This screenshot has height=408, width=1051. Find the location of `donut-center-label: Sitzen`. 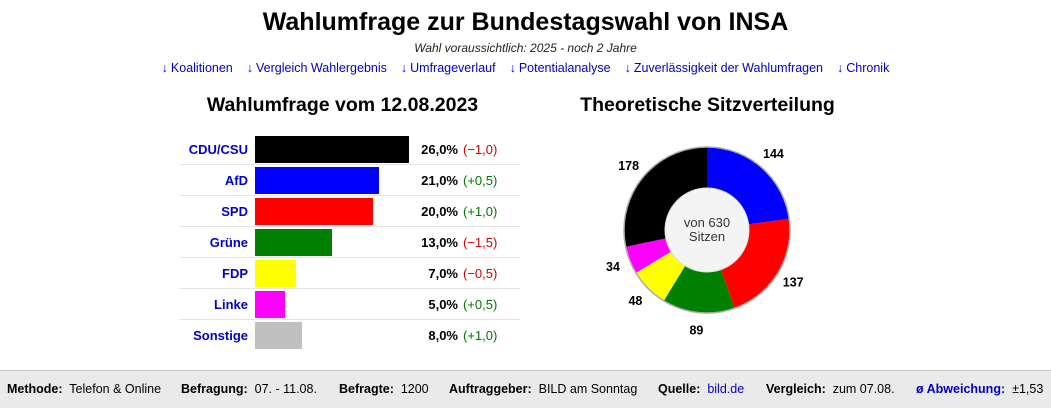

donut-center-label: Sitzen is located at coordinates (707, 236).